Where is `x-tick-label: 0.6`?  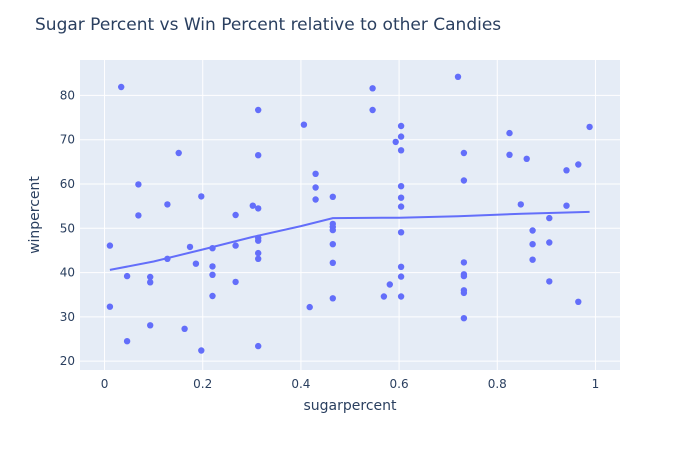
x-tick-label: 0.6 is located at coordinates (399, 384).